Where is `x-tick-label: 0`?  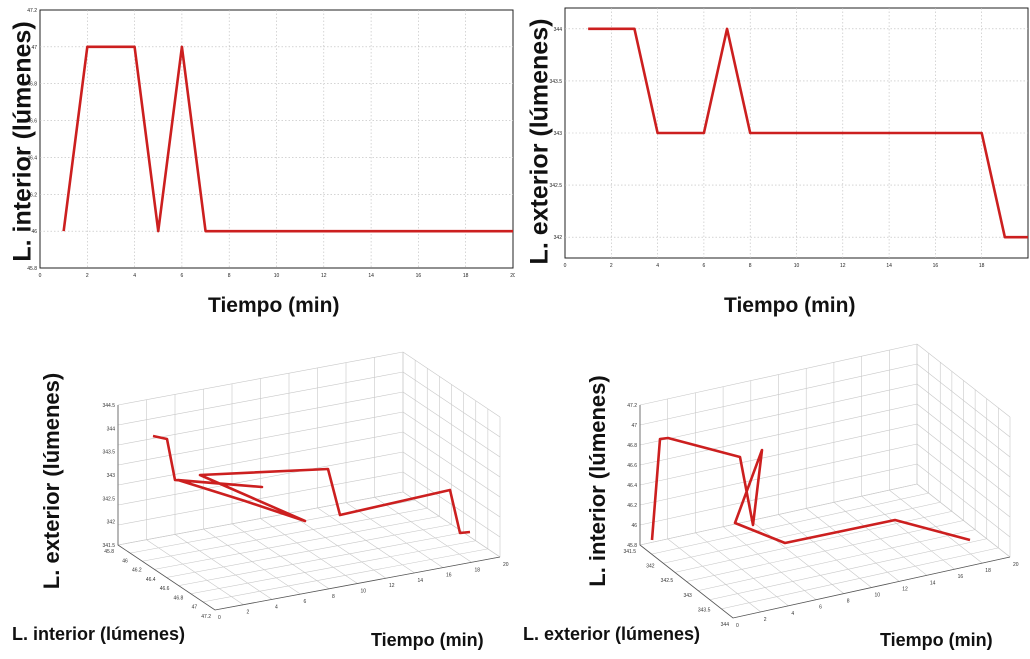
x-tick-label: 0 is located at coordinates (565, 266).